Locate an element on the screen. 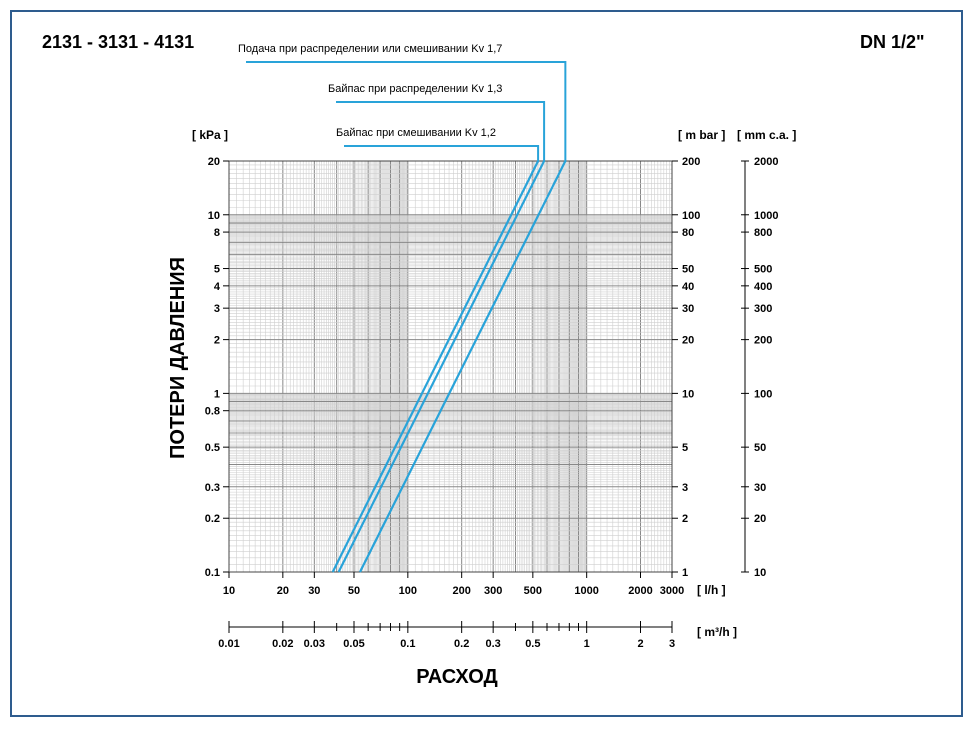 The image size is (979, 729). y-right-tick-label: 100 is located at coordinates (691, 216).